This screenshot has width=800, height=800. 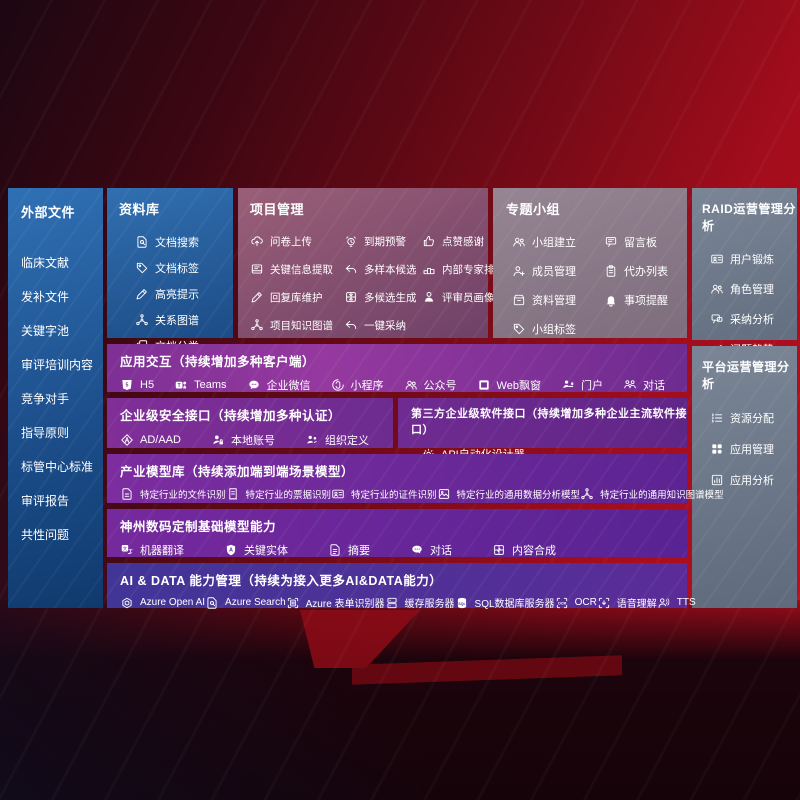 What do you see at coordinates (312, 440) in the screenshot?
I see `org-icon` at bounding box center [312, 440].